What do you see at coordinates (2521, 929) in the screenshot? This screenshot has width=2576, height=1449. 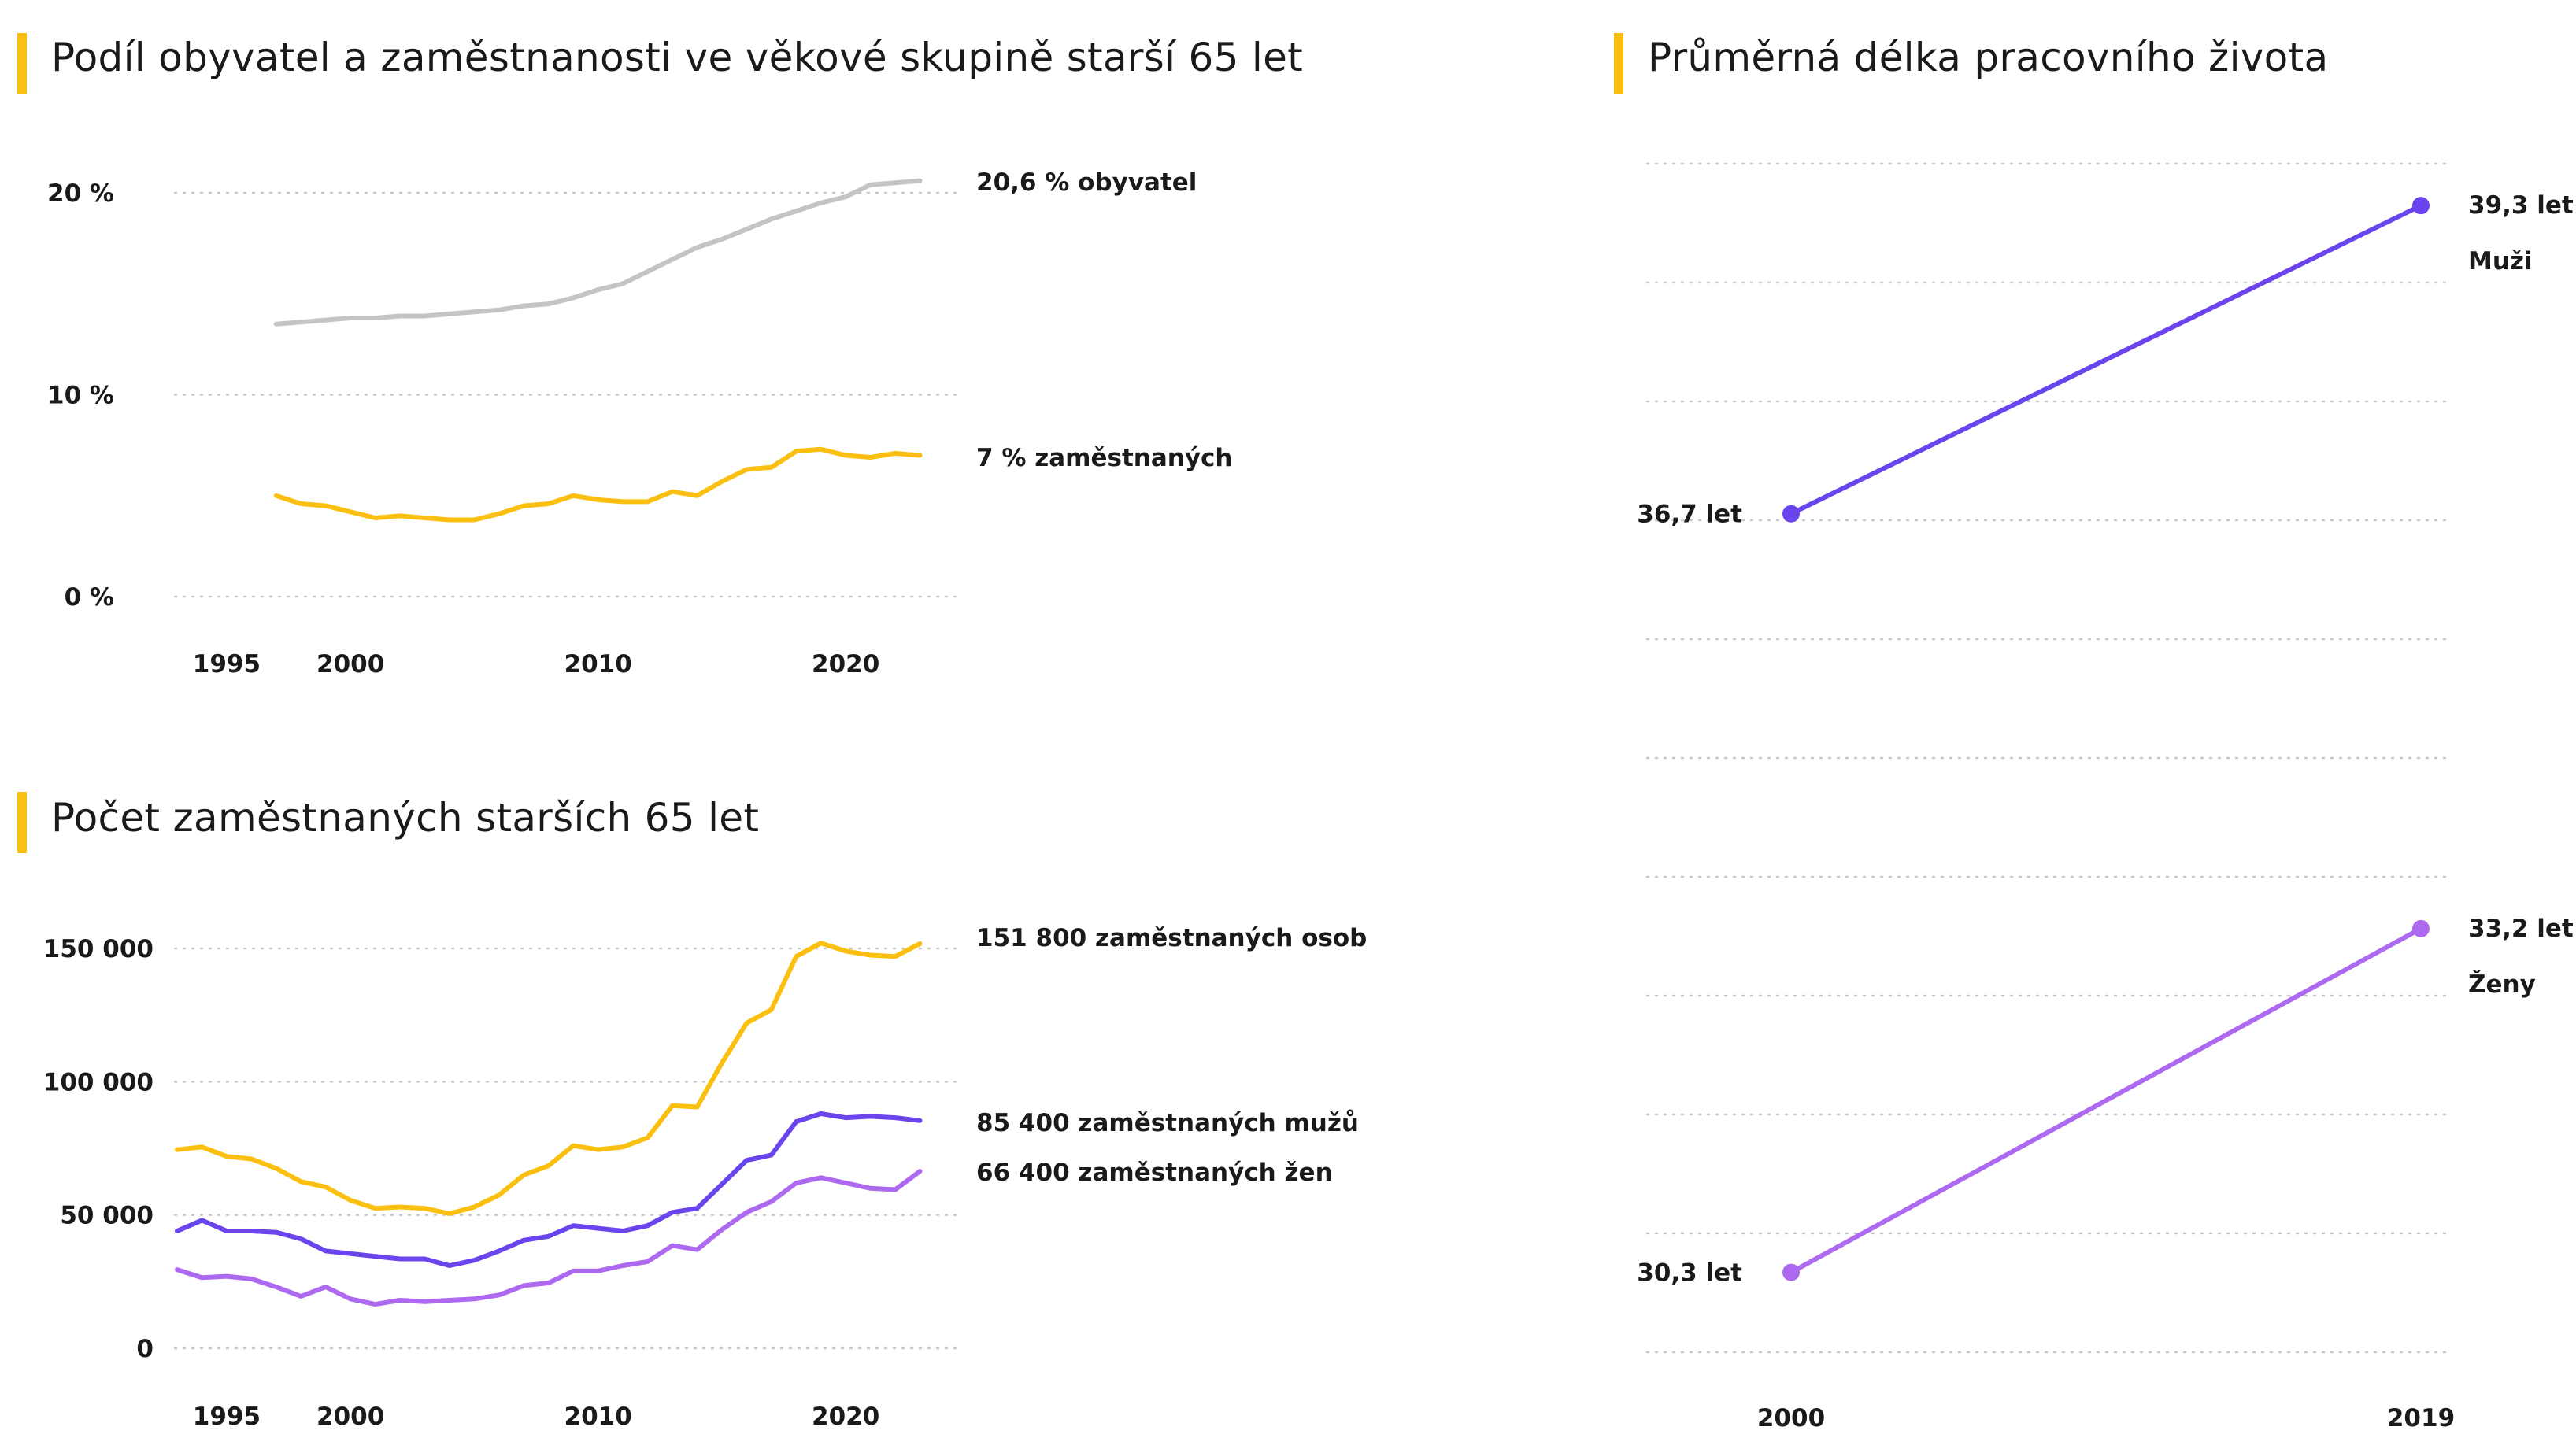 I see `working-life-value-label-women: 33,2 let` at bounding box center [2521, 929].